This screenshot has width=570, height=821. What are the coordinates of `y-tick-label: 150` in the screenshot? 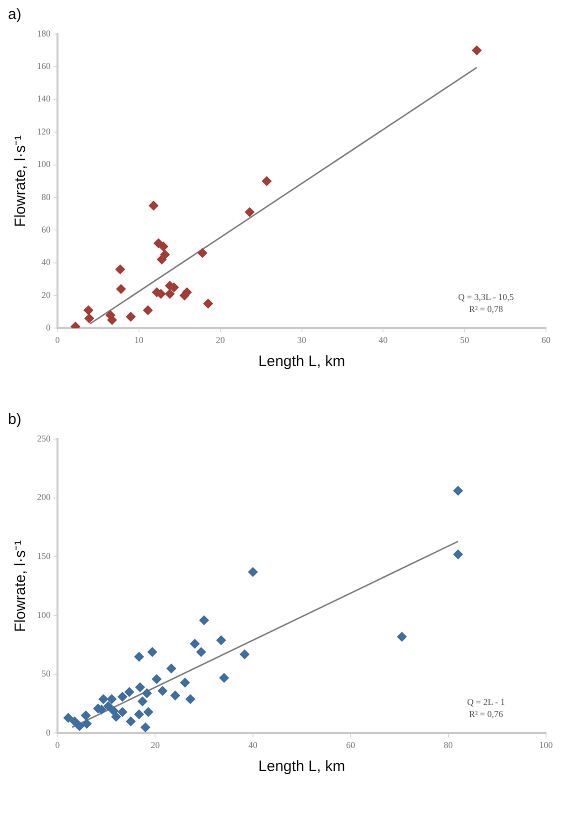 It's located at (44, 556).